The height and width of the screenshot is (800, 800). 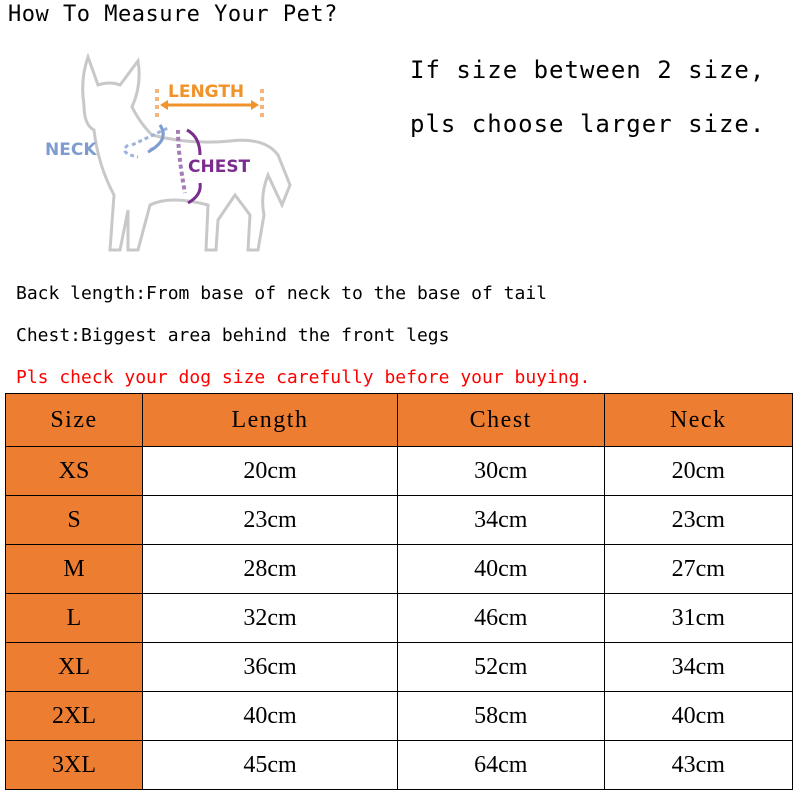 I want to click on table-row: S 23cm 34cm 23cm, so click(x=399, y=520).